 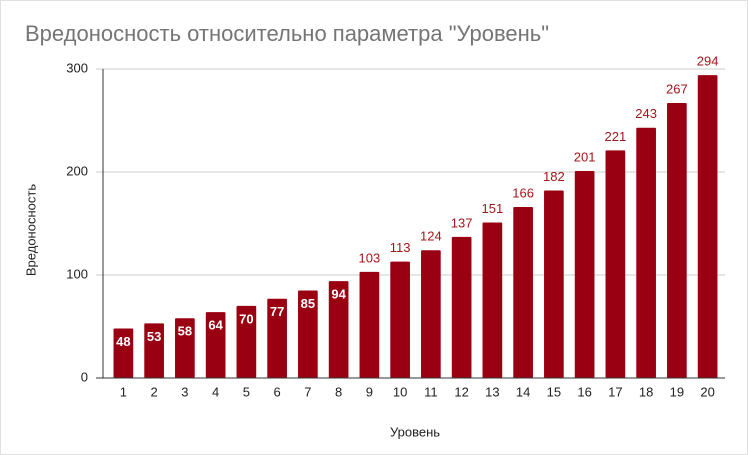 What do you see at coordinates (154, 336) in the screenshot?
I see `data-label: 53` at bounding box center [154, 336].